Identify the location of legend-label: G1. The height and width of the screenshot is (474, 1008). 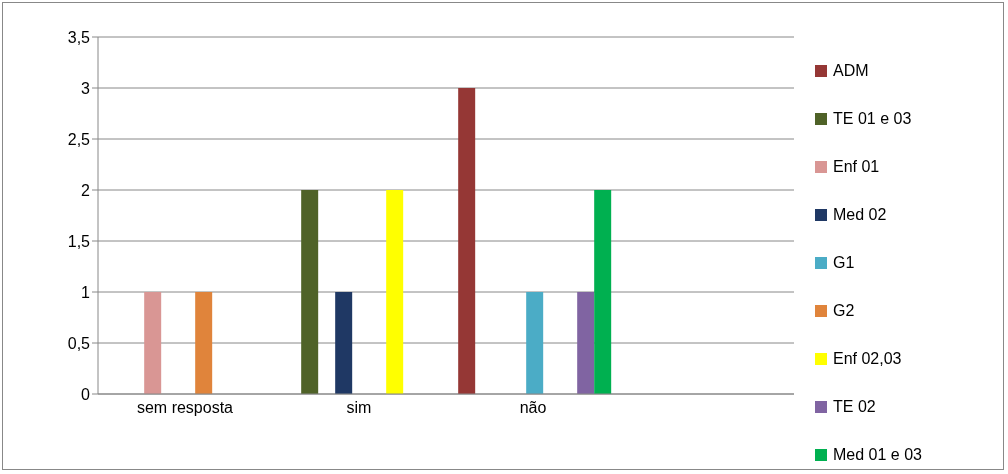
(844, 263).